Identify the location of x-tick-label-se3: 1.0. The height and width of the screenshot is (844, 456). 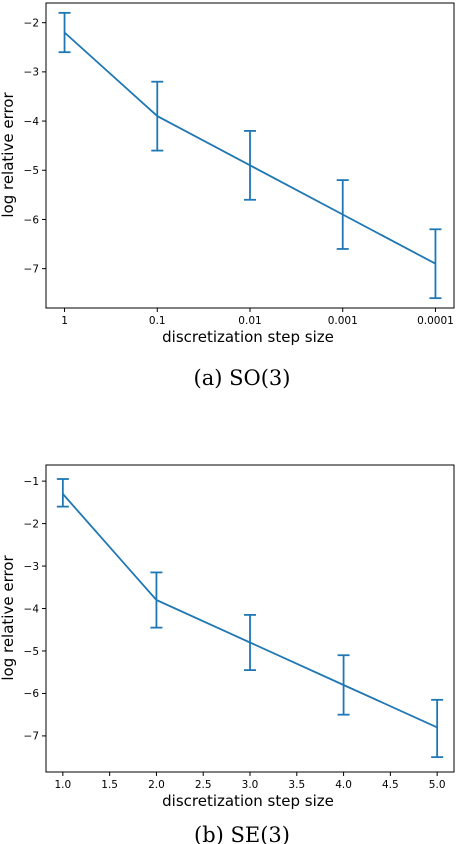
(62, 785).